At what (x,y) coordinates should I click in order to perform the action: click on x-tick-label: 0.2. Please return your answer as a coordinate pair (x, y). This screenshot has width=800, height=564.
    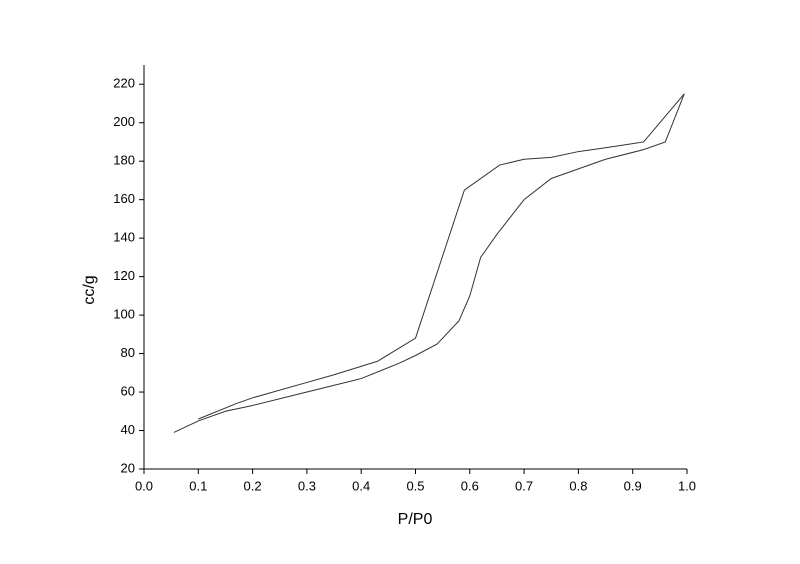
    Looking at the image, I should click on (253, 485).